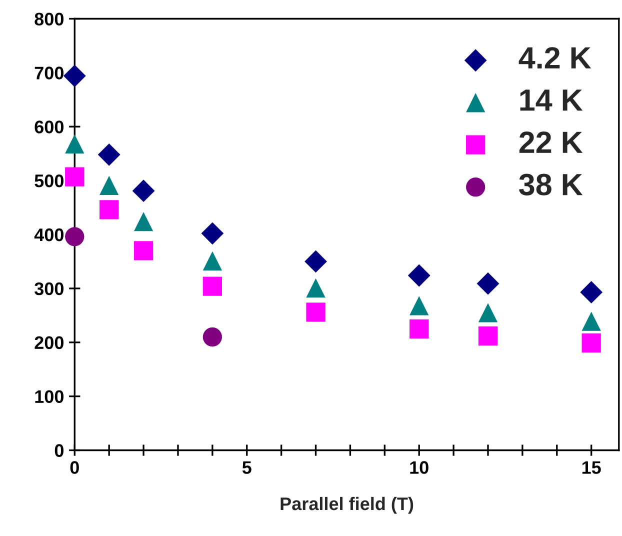 Image resolution: width=622 pixels, height=536 pixels. I want to click on y-tick-label: 500, so click(49, 181).